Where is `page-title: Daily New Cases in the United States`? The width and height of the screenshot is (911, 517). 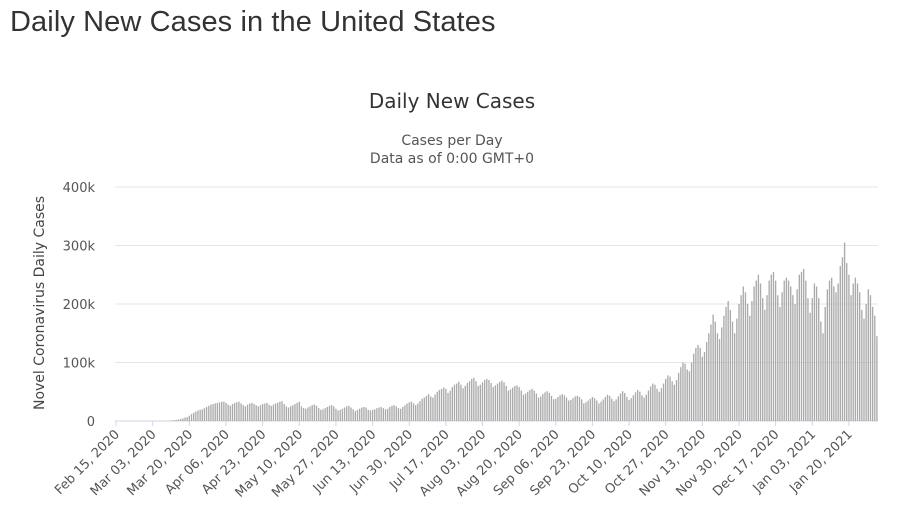 page-title: Daily New Cases in the United States is located at coordinates (253, 22).